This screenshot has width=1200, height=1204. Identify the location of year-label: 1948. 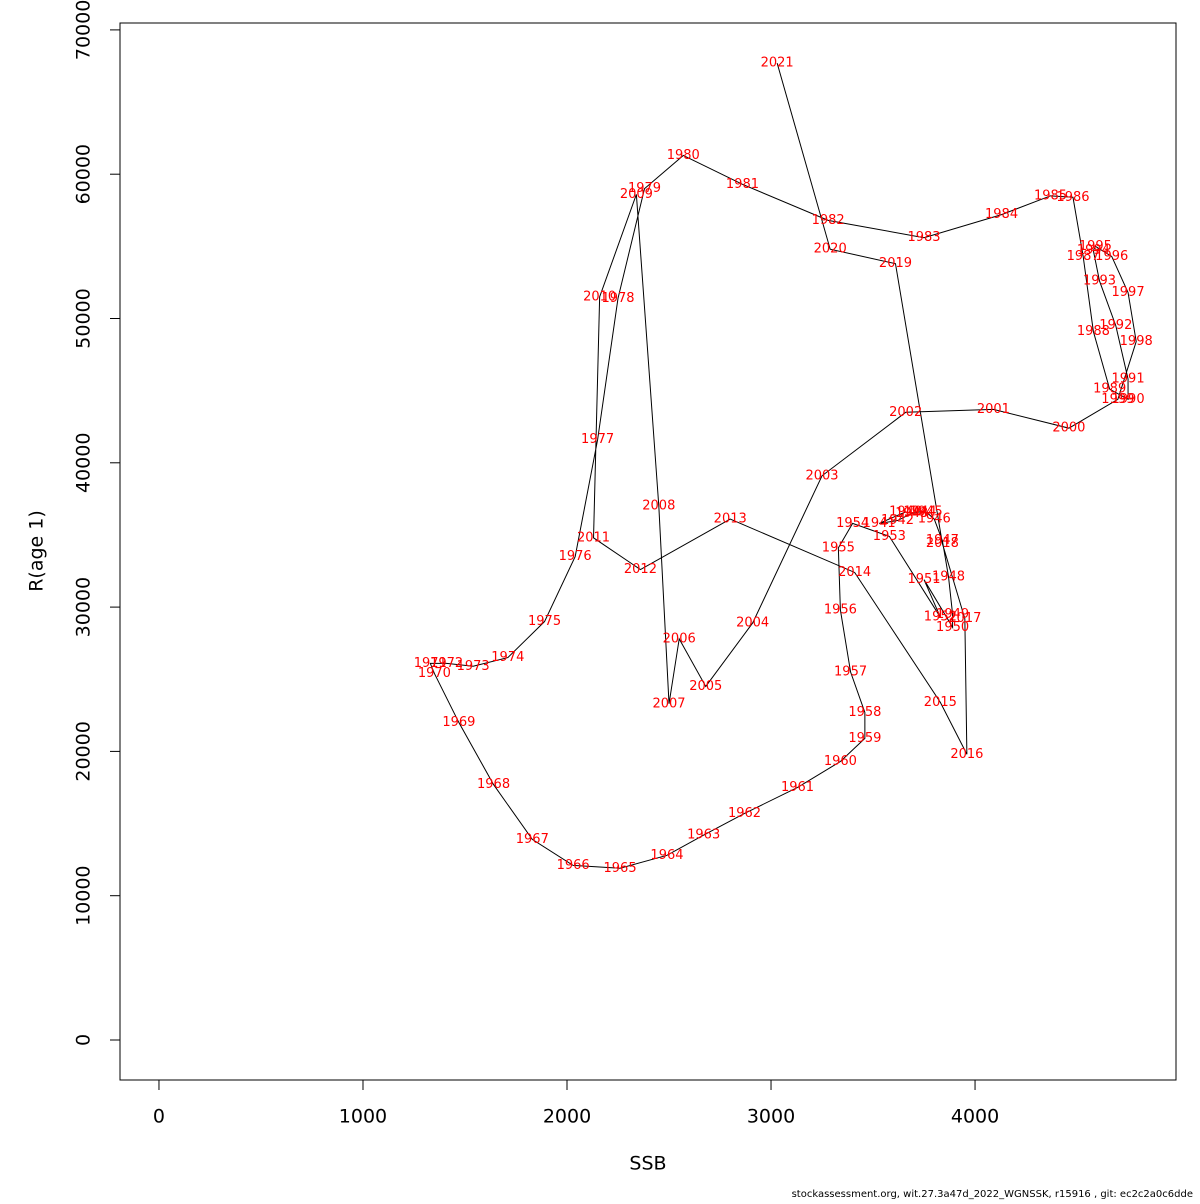
(948, 576).